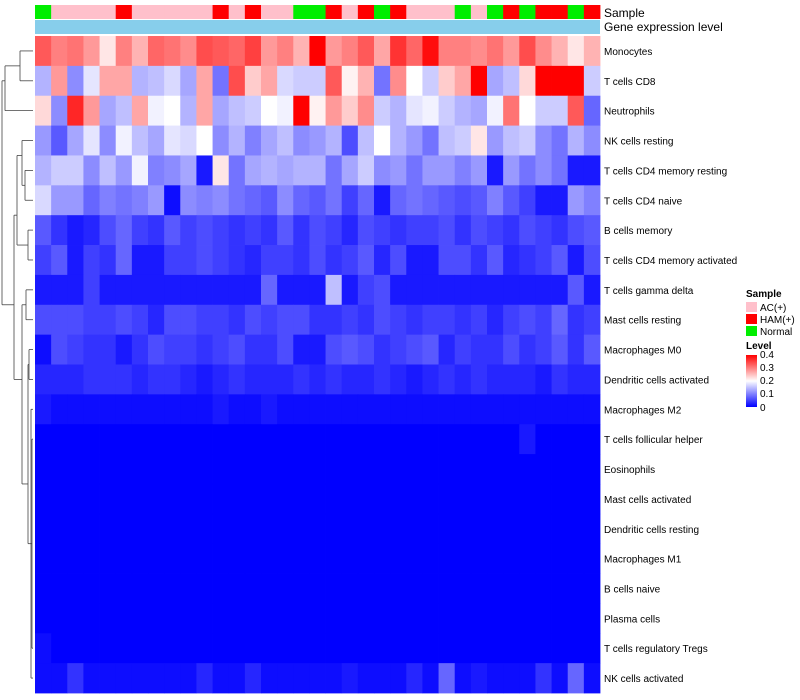  I want to click on legend-label-normal: Normal, so click(776, 332).